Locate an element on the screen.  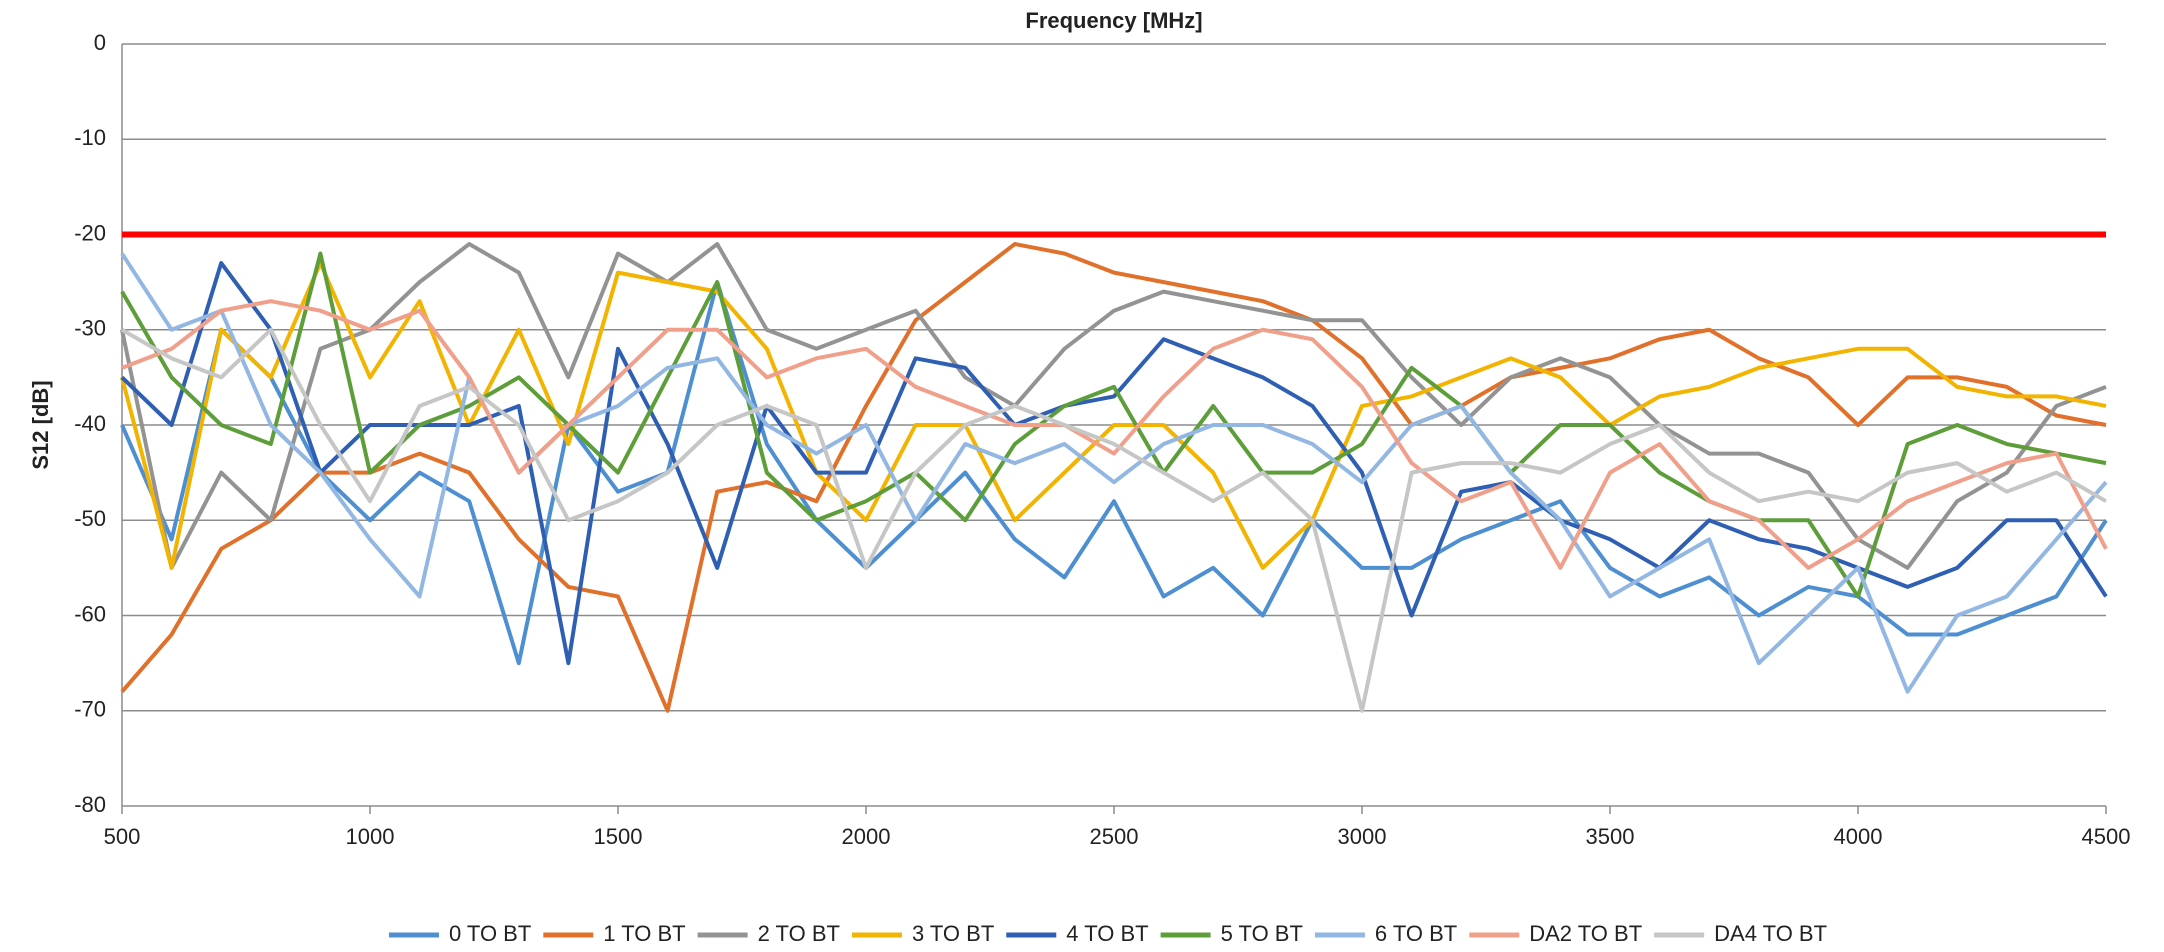
x-tick-label: 1000 is located at coordinates (370, 836).